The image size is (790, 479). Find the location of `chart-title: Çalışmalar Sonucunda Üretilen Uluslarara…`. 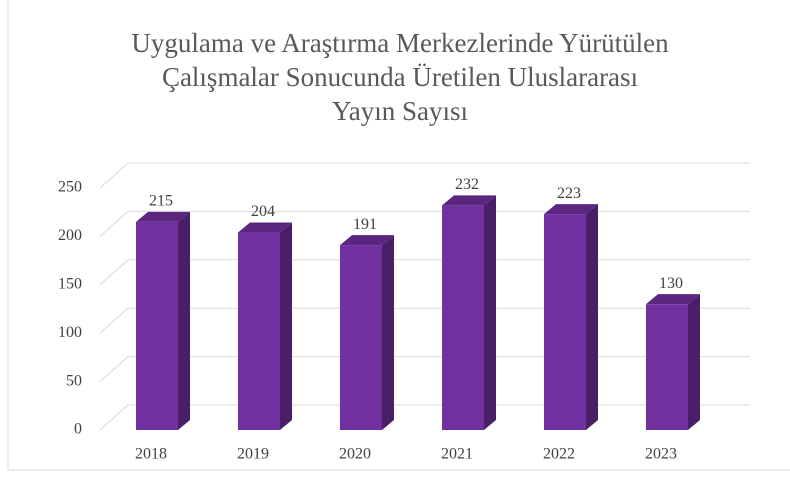

chart-title: Çalışmalar Sonucunda Üretilen Uluslarara… is located at coordinates (400, 77).